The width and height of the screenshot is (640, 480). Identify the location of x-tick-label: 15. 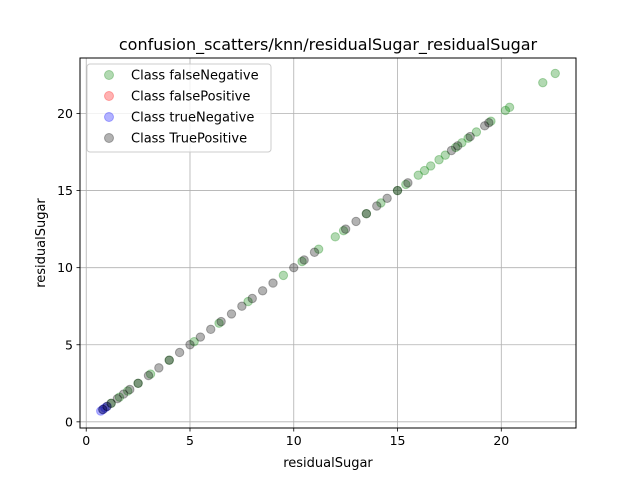
(398, 440).